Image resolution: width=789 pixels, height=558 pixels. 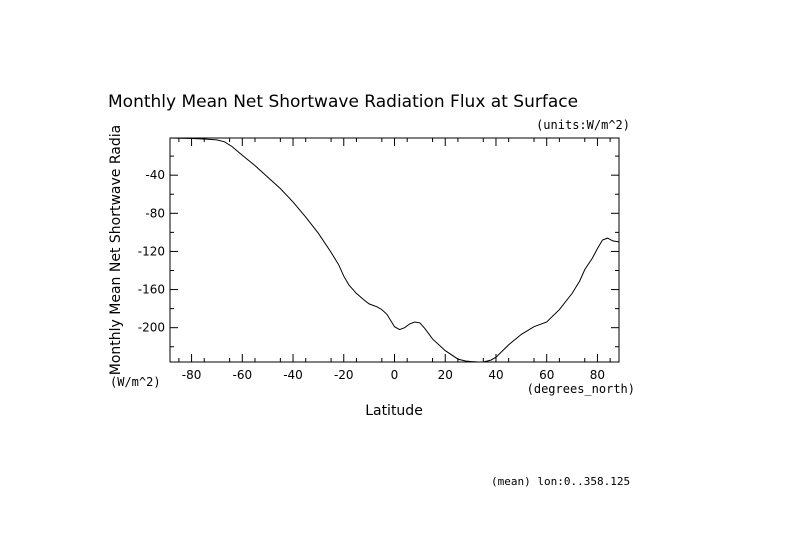 What do you see at coordinates (151, 290) in the screenshot?
I see `y-tick-label: -160` at bounding box center [151, 290].